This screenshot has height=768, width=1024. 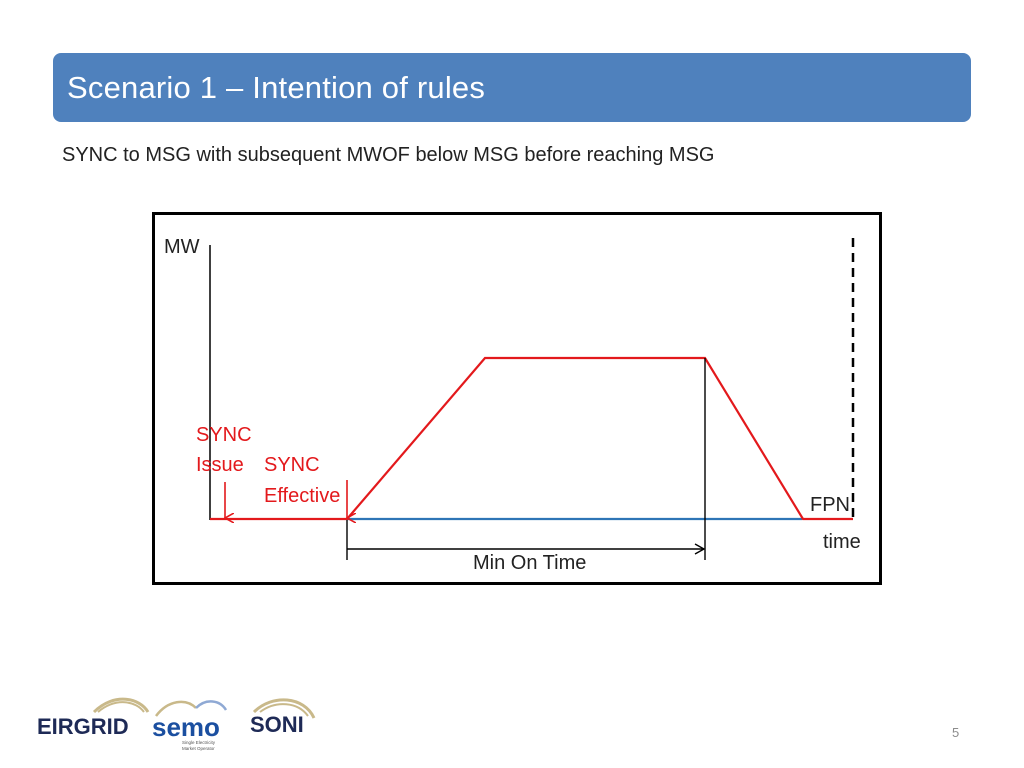 I want to click on semo-logo: semo Single Electricity Market Operator, so click(x=190, y=725).